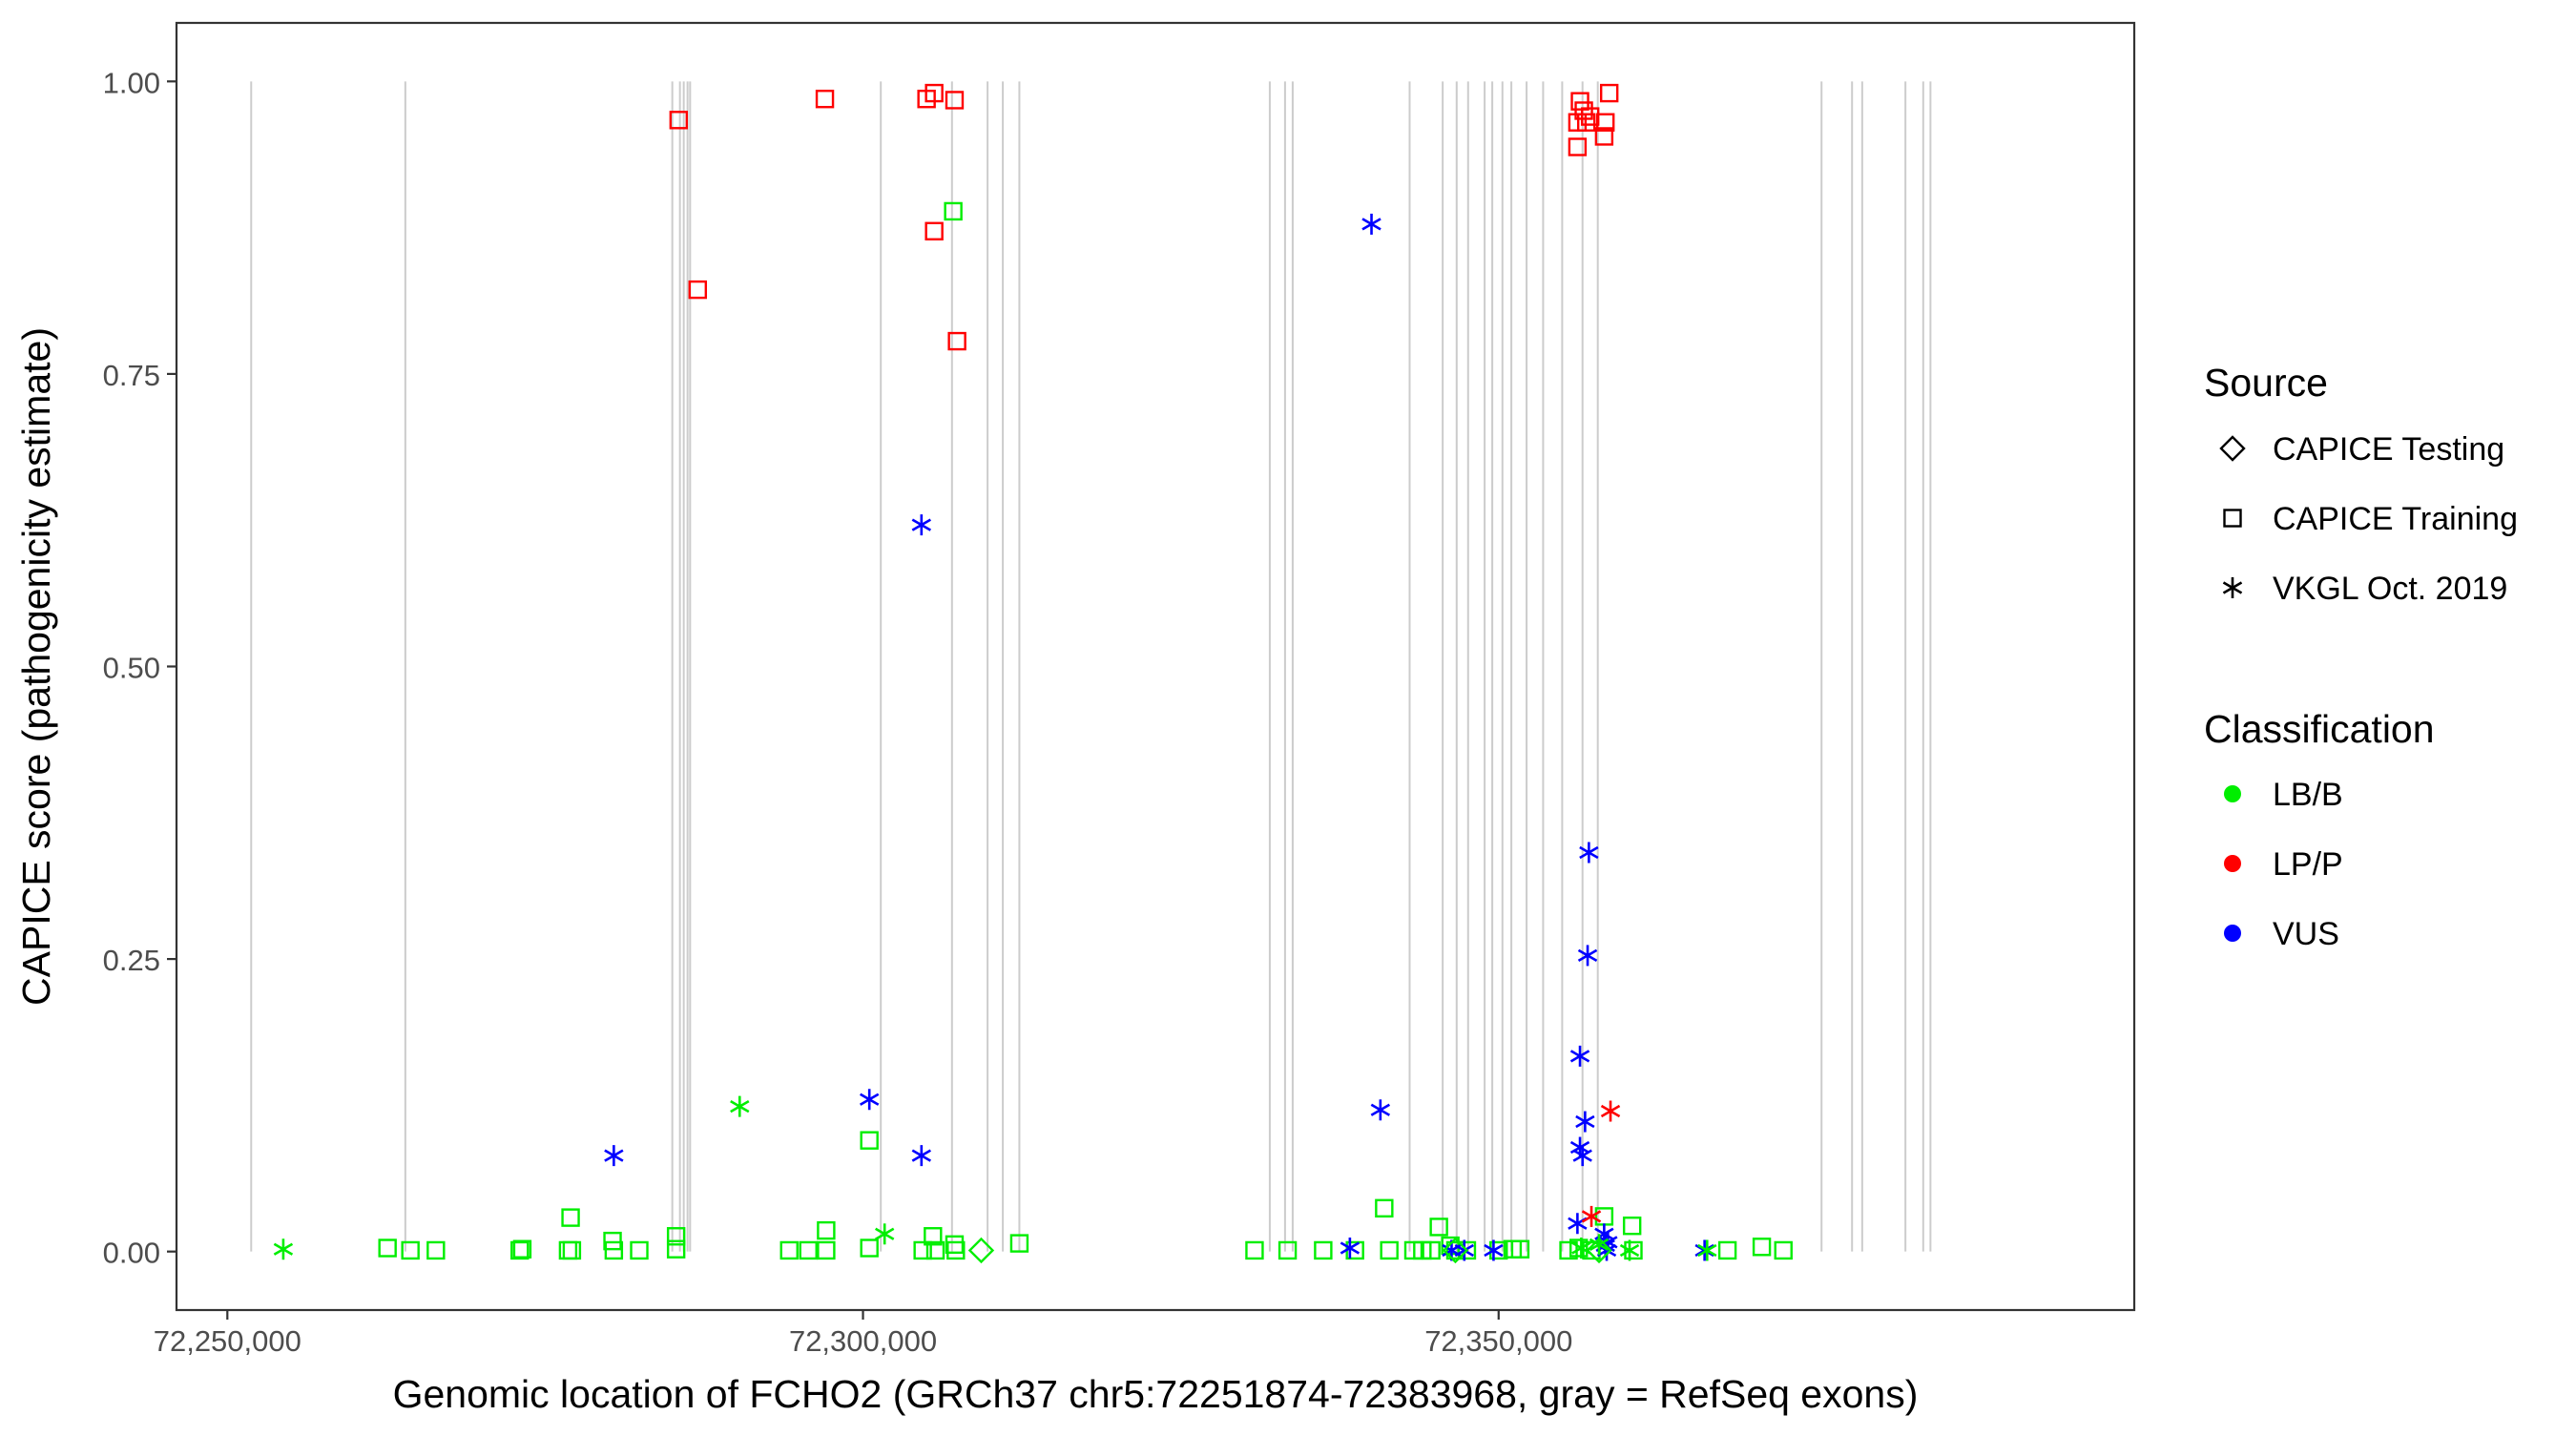 The width and height of the screenshot is (2576, 1436). Describe the element at coordinates (2266, 383) in the screenshot. I see `legend-source-title: Source` at that location.